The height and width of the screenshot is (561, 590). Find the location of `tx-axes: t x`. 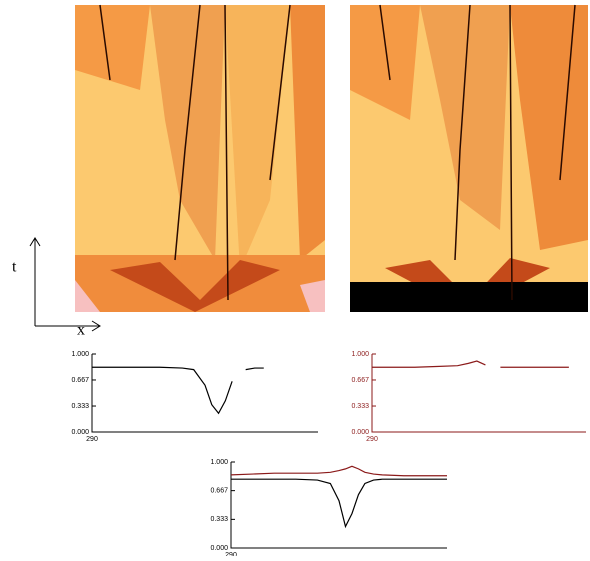

tx-axes: t x is located at coordinates (56, 288).